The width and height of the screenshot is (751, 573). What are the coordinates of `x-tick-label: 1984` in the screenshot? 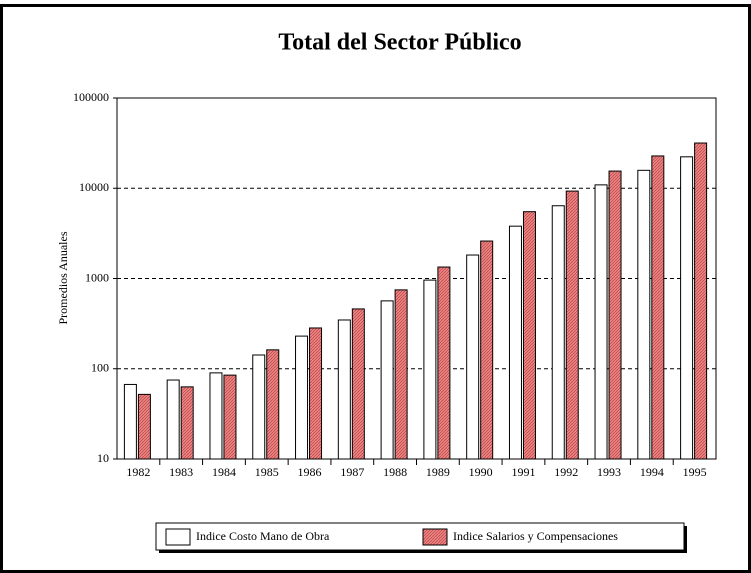 It's located at (224, 472).